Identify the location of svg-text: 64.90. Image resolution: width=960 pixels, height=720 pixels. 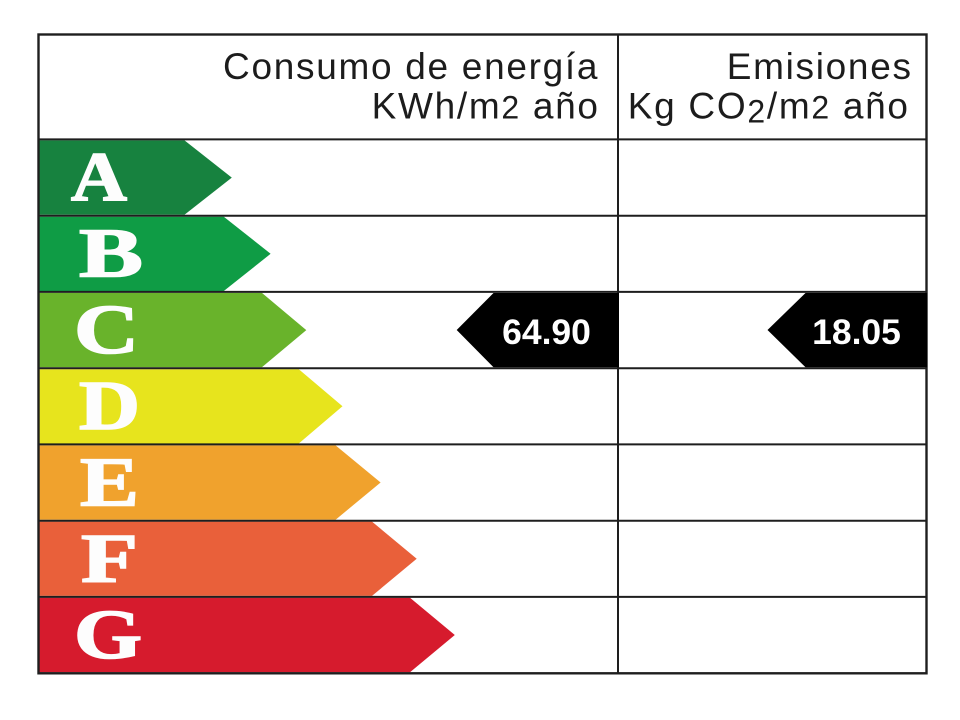
(546, 332).